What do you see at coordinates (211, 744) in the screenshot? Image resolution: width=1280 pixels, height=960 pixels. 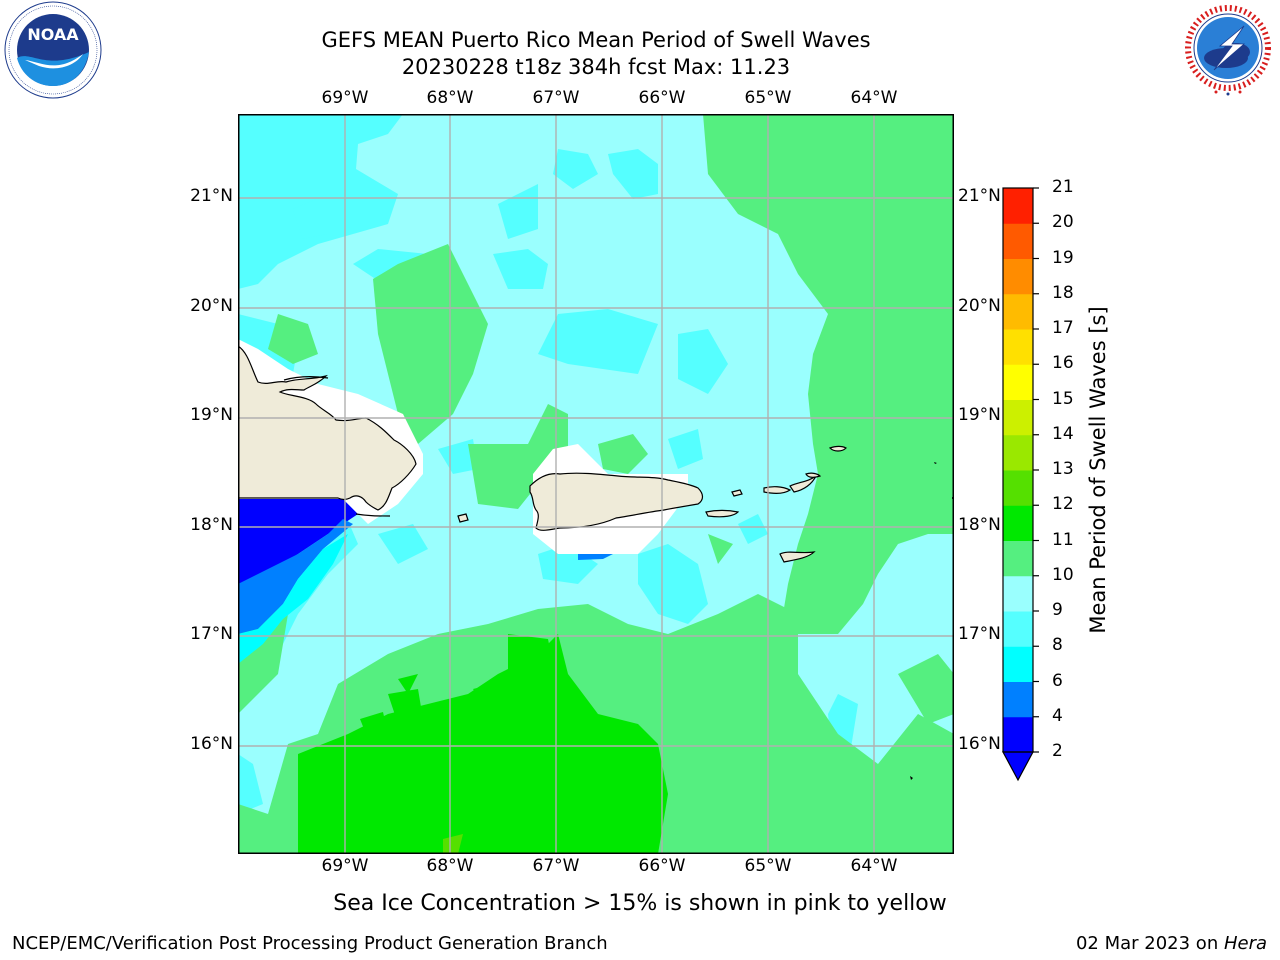 I see `lat-label-left-16n: 16°N` at bounding box center [211, 744].